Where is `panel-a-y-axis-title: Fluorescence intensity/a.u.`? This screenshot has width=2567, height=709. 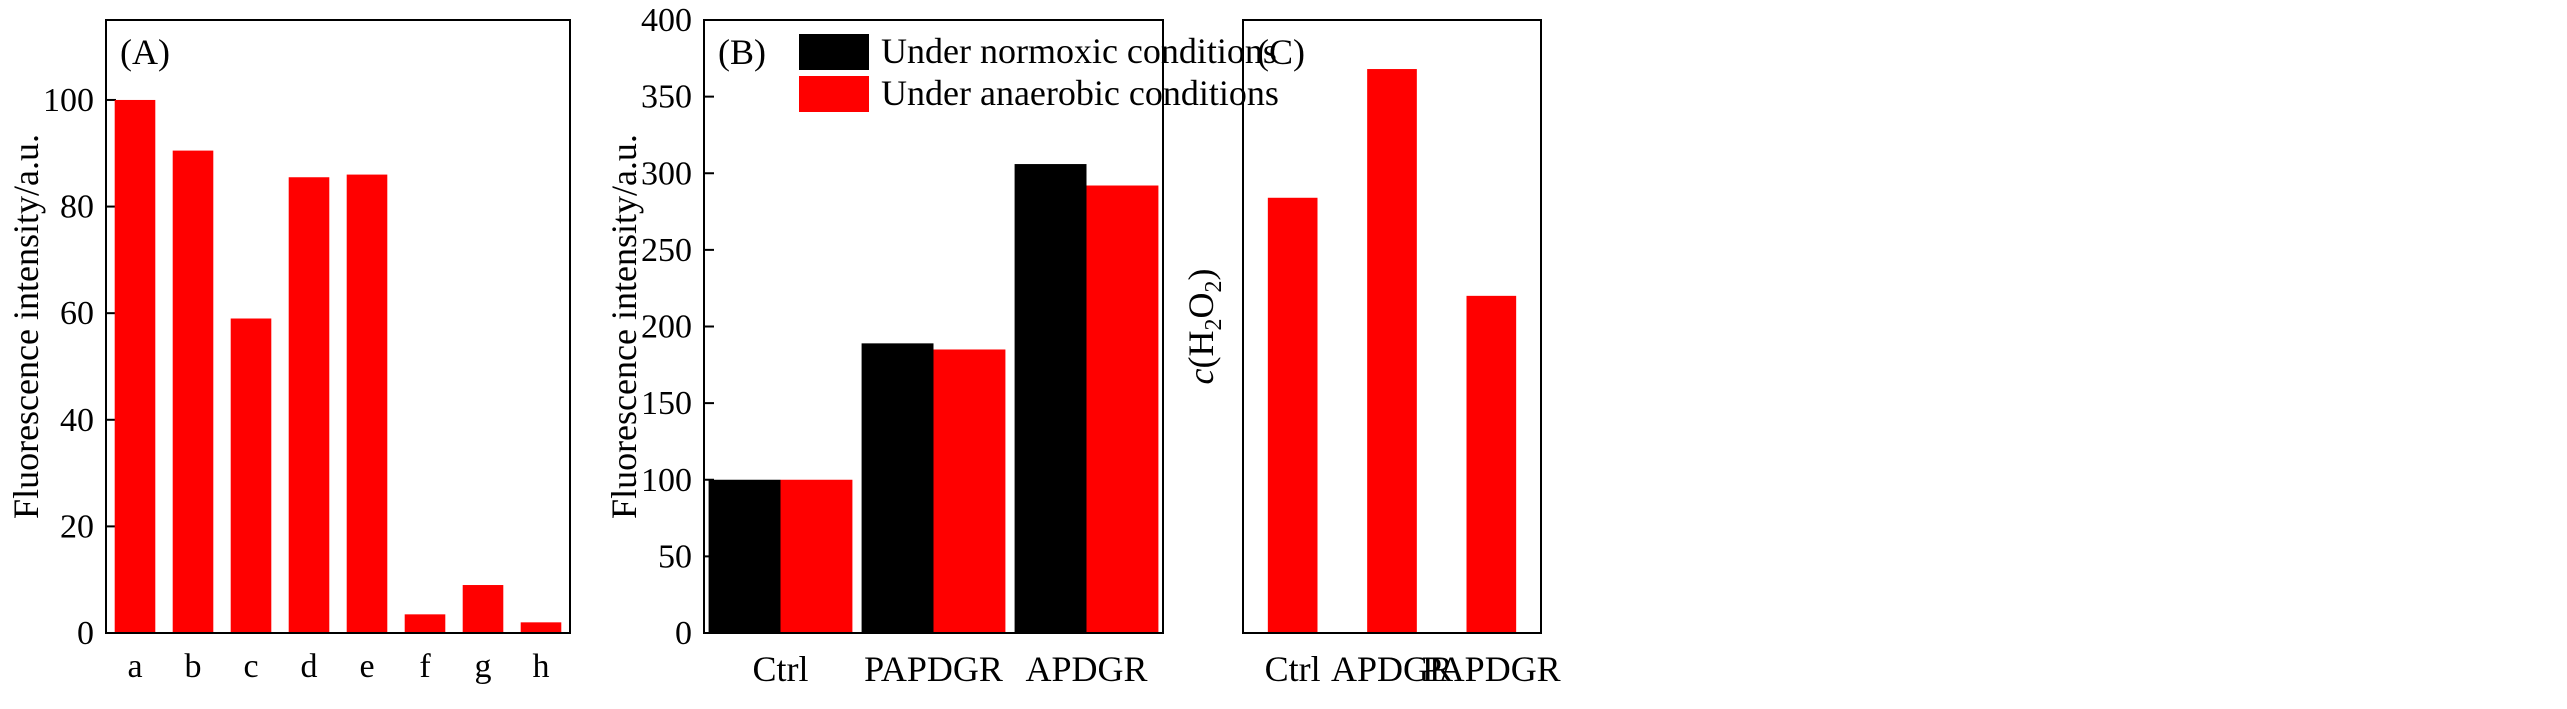
panel-a-y-axis-title: Fluorescence intensity/a.u. is located at coordinates (26, 326).